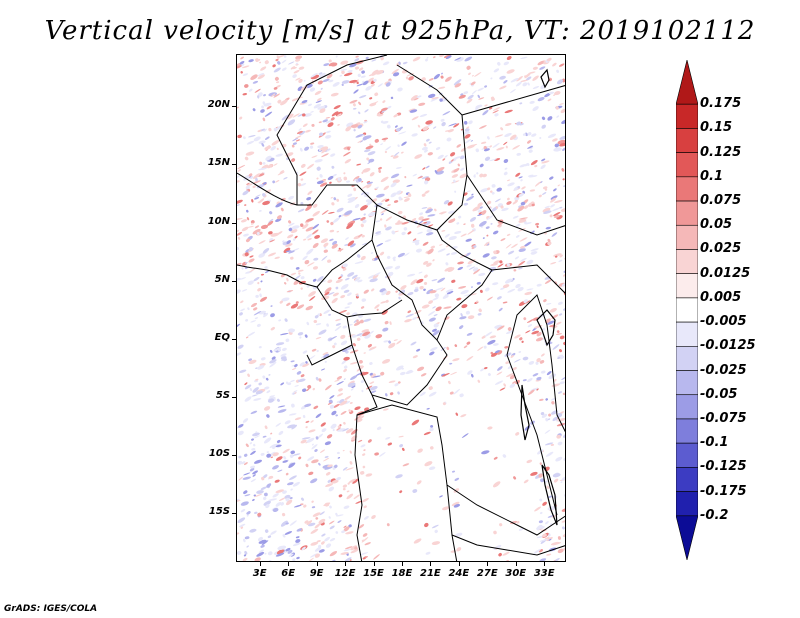 The image size is (800, 618). Describe the element at coordinates (714, 515) in the screenshot. I see `colorbar-label: -0.2` at that location.